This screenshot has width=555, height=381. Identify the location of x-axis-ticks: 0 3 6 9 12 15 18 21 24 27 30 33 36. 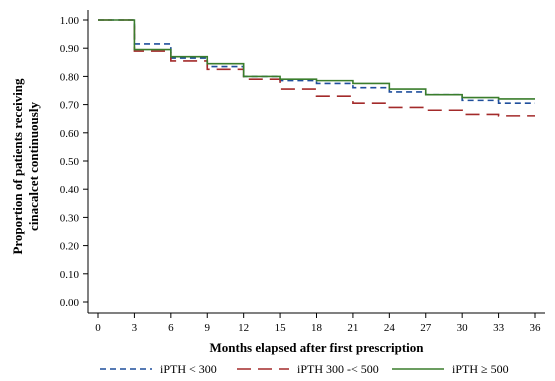
(318, 323).